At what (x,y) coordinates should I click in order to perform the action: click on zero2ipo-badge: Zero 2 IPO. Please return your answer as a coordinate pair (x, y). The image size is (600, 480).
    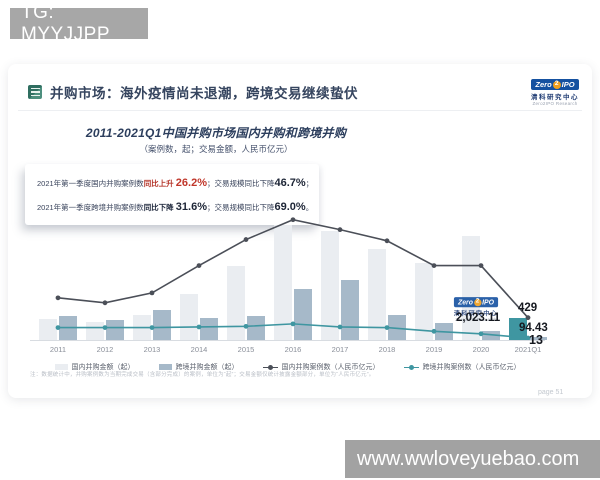
    Looking at the image, I should click on (555, 84).